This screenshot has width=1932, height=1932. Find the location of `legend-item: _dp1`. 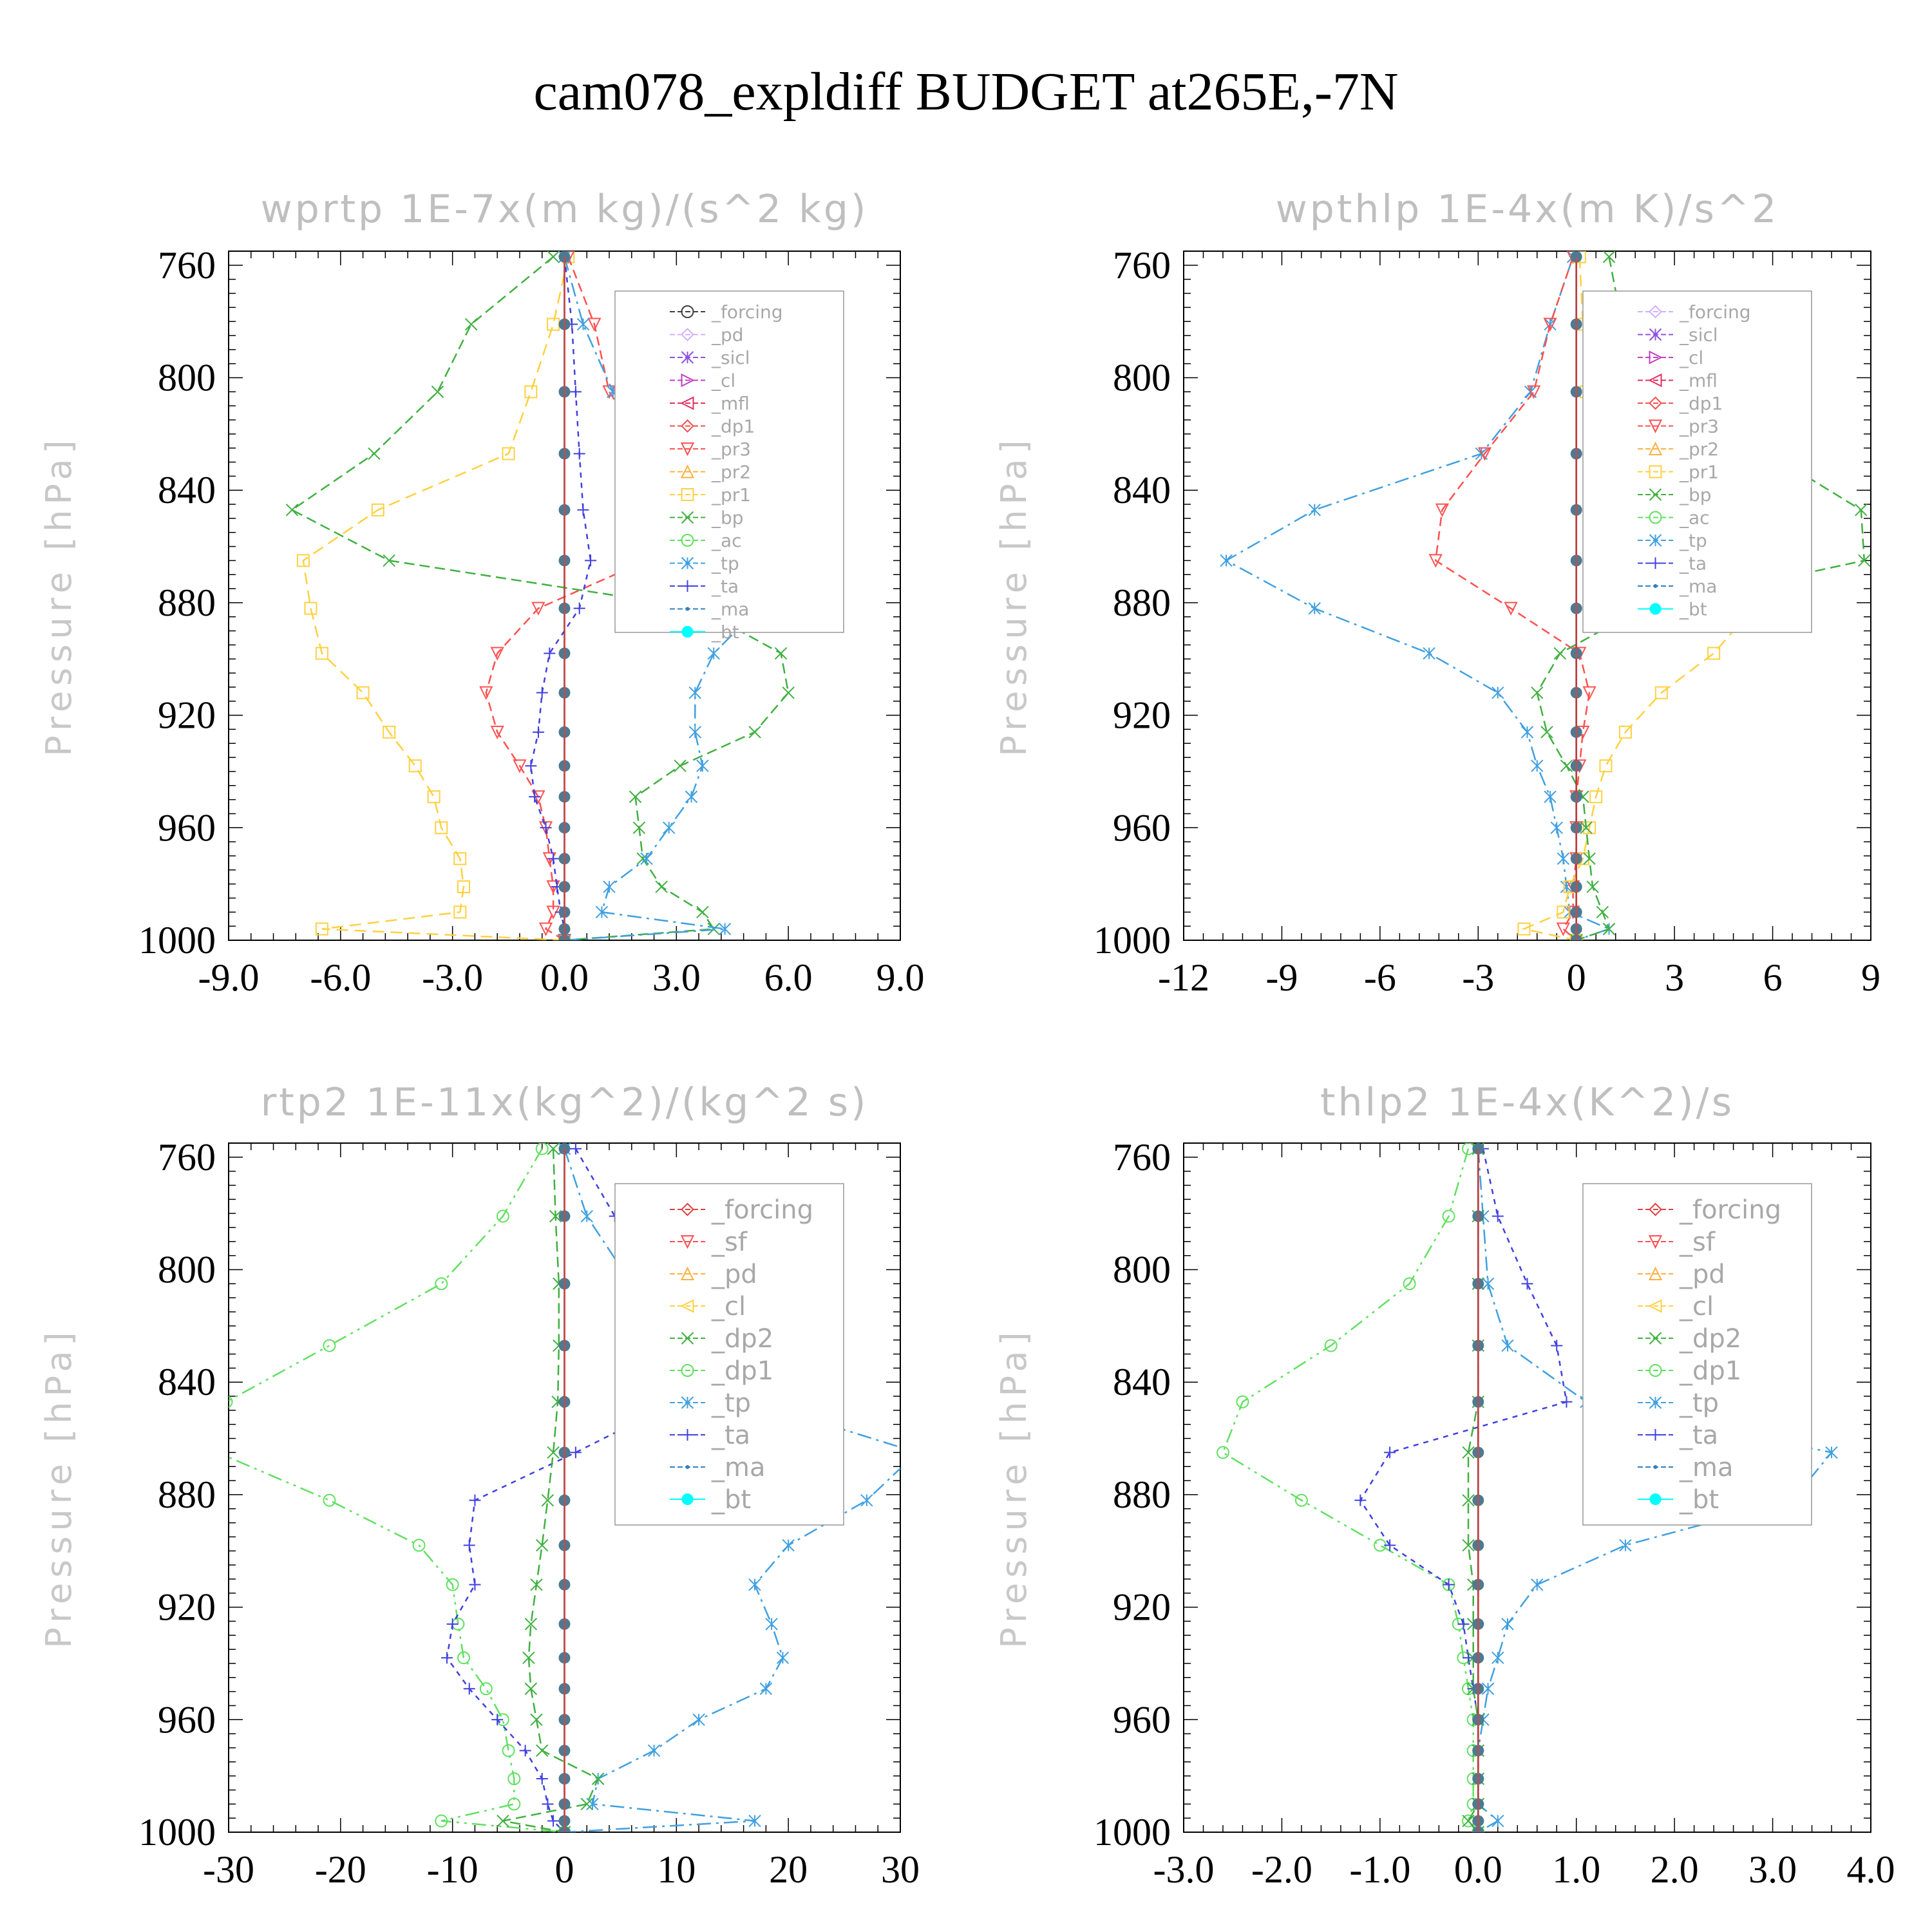

legend-item: _dp1 is located at coordinates (721, 1371).